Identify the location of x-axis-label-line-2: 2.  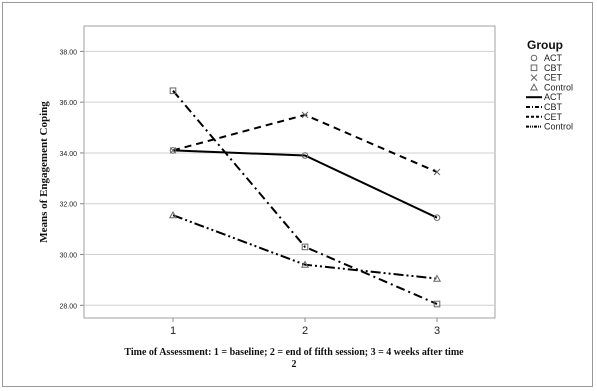
(294, 364).